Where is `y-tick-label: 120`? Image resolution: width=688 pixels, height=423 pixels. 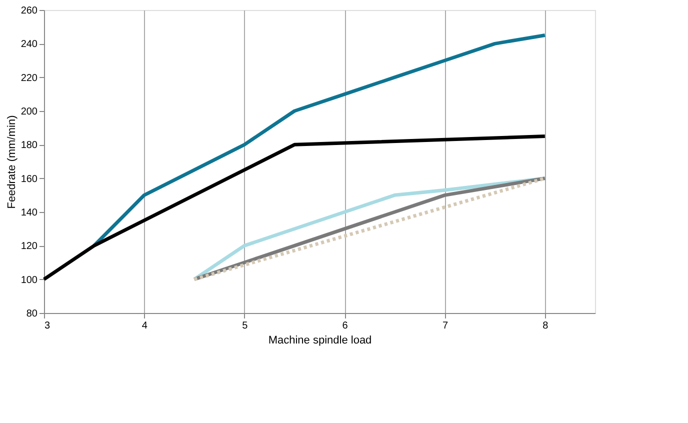
y-tick-label: 120 is located at coordinates (29, 246).